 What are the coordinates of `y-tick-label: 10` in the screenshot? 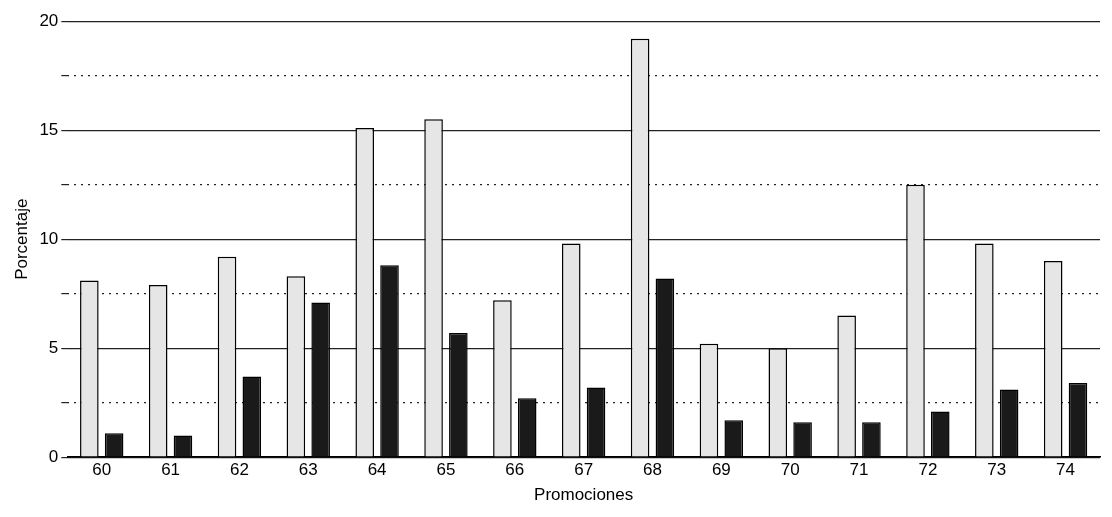 It's located at (49, 238).